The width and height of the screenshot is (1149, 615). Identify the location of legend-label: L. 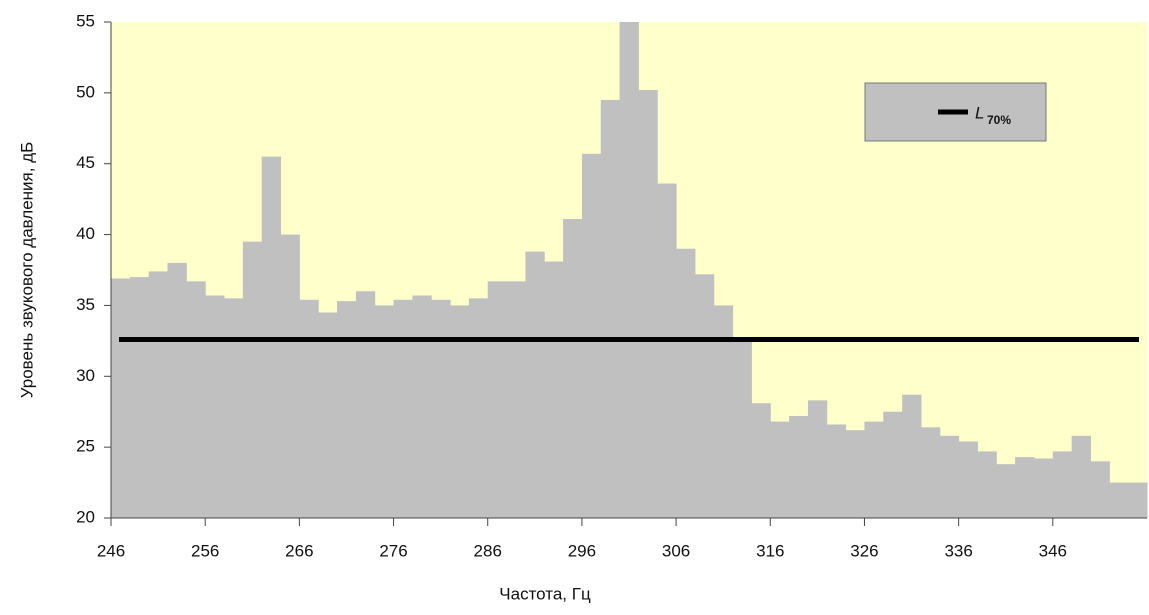
(979, 112).